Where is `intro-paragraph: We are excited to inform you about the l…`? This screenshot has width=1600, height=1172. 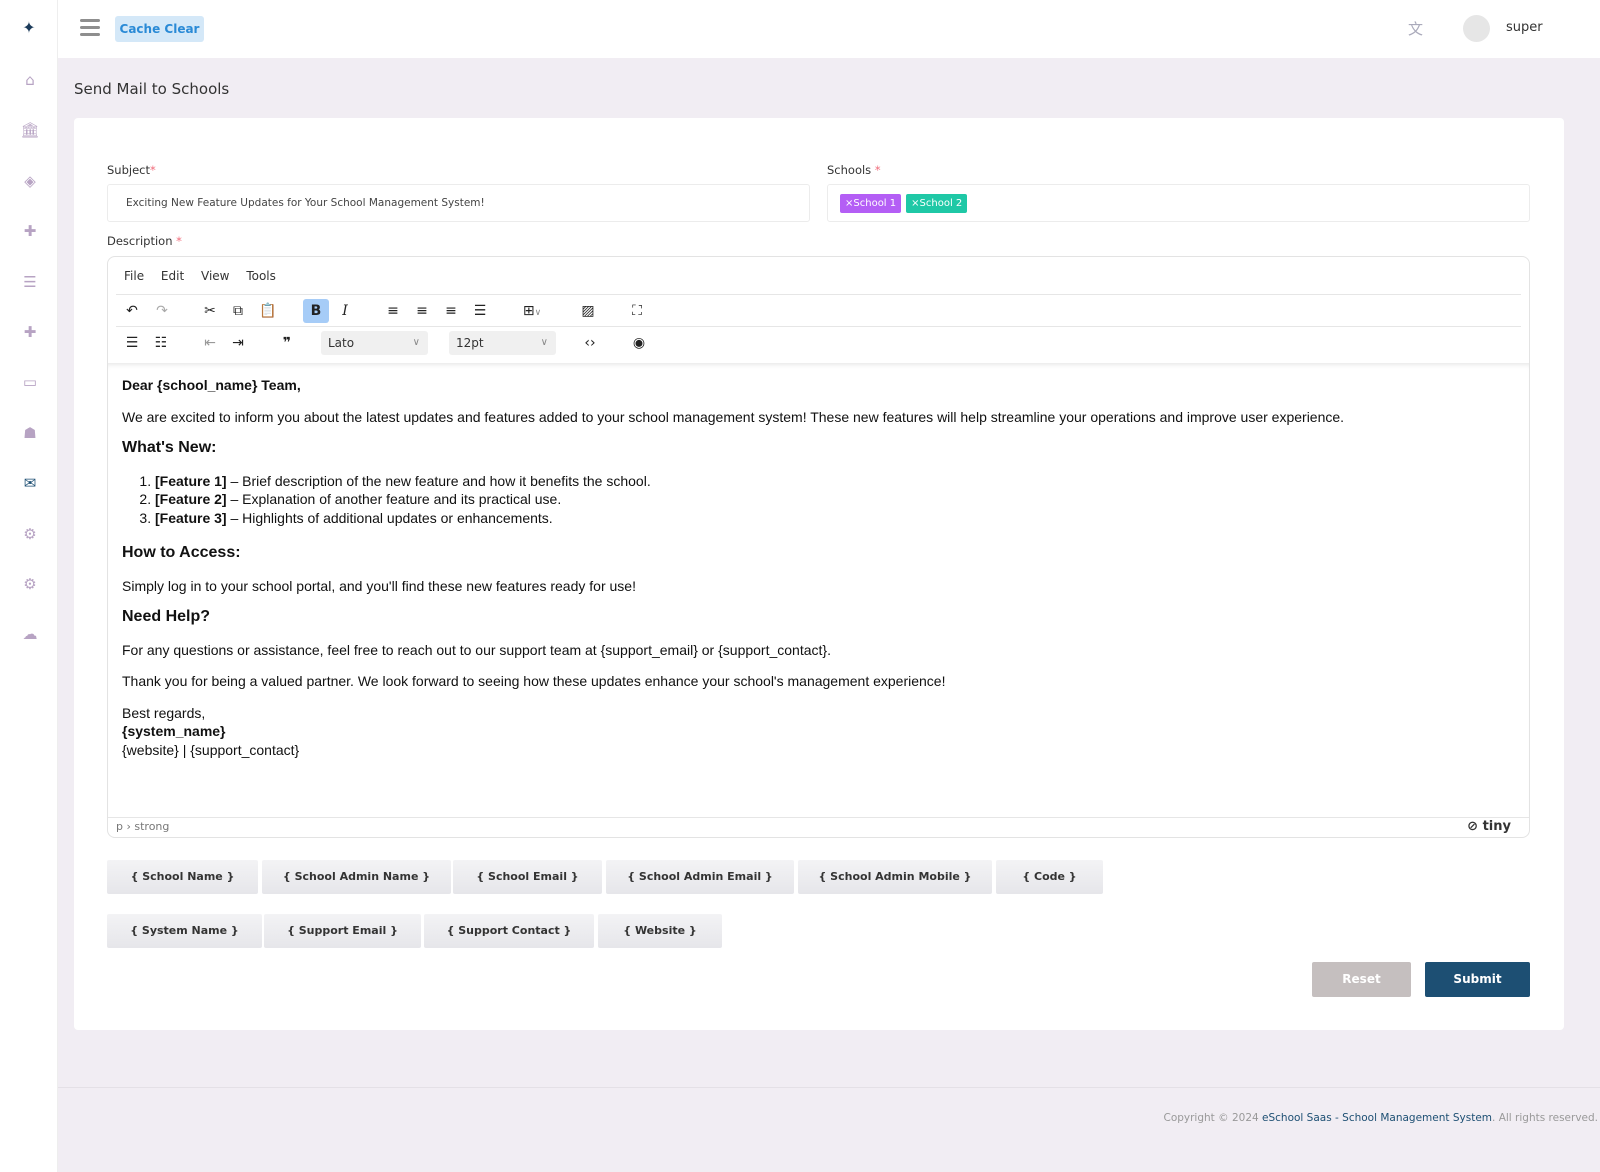 intro-paragraph: We are excited to inform you about the l… is located at coordinates (733, 416).